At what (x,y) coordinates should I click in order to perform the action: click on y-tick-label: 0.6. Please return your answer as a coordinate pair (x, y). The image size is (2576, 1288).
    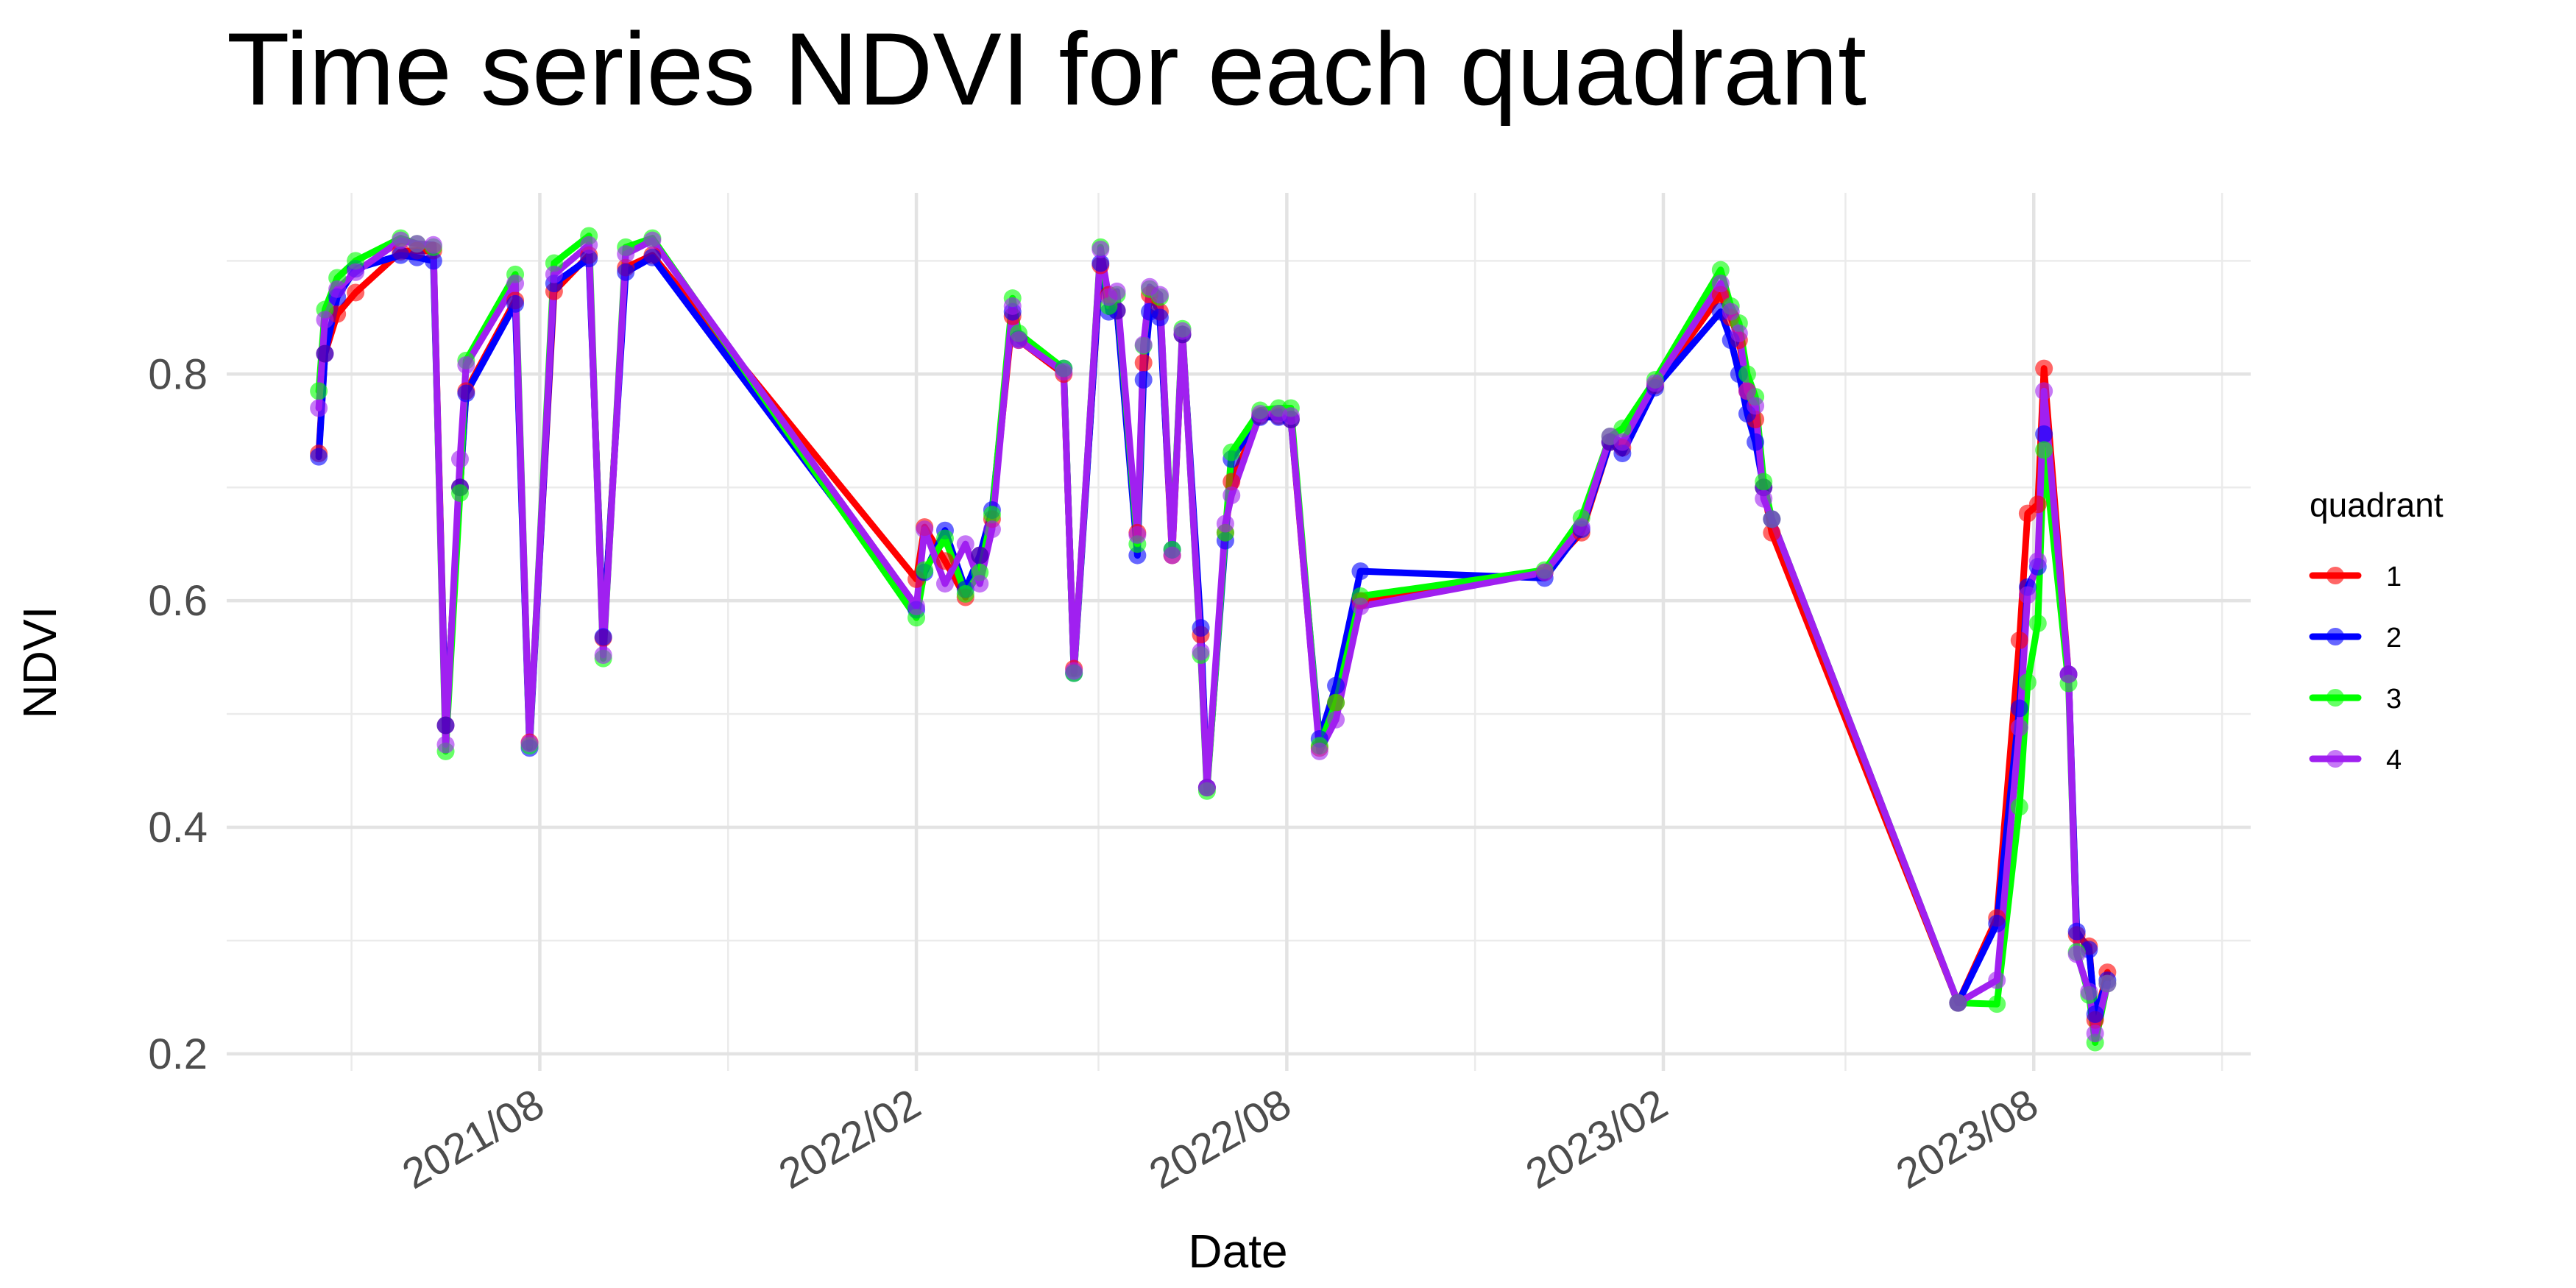
    Looking at the image, I should click on (178, 601).